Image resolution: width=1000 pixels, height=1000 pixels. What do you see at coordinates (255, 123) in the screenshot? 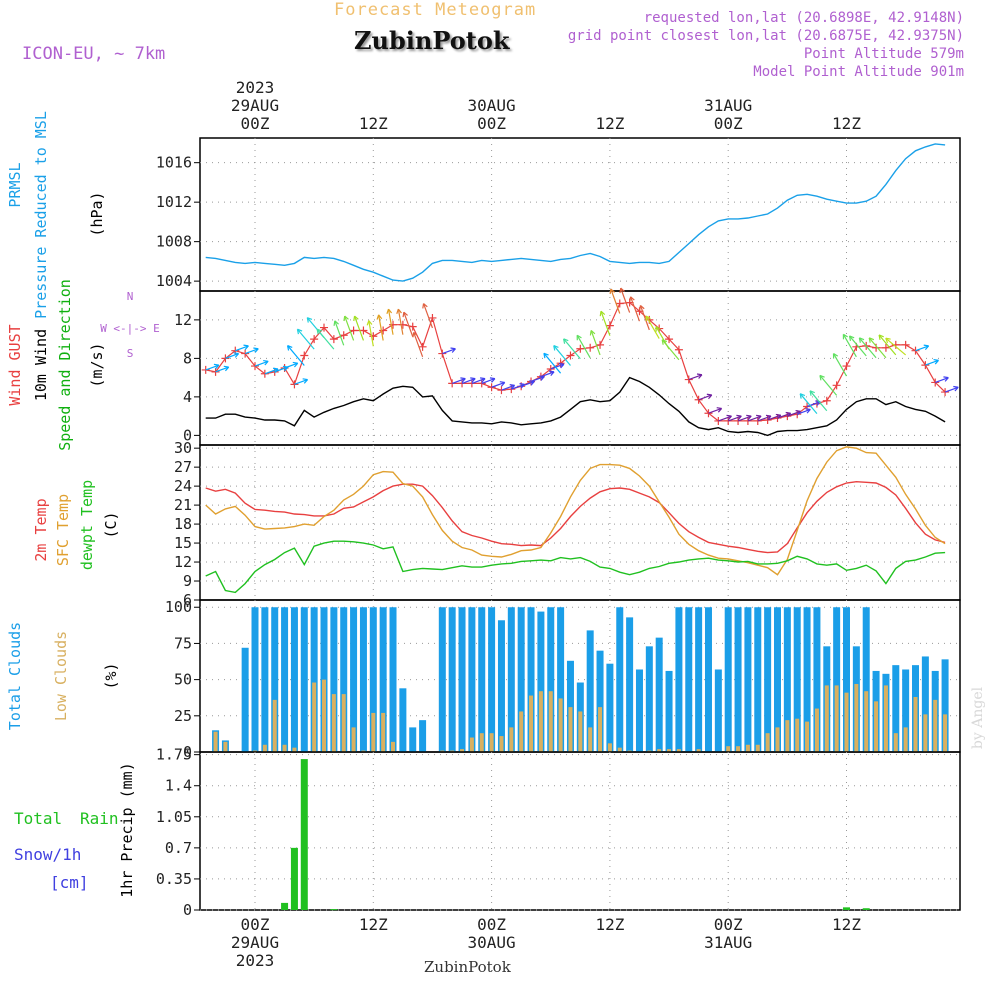
I see `top-time-label: 00Z` at bounding box center [255, 123].